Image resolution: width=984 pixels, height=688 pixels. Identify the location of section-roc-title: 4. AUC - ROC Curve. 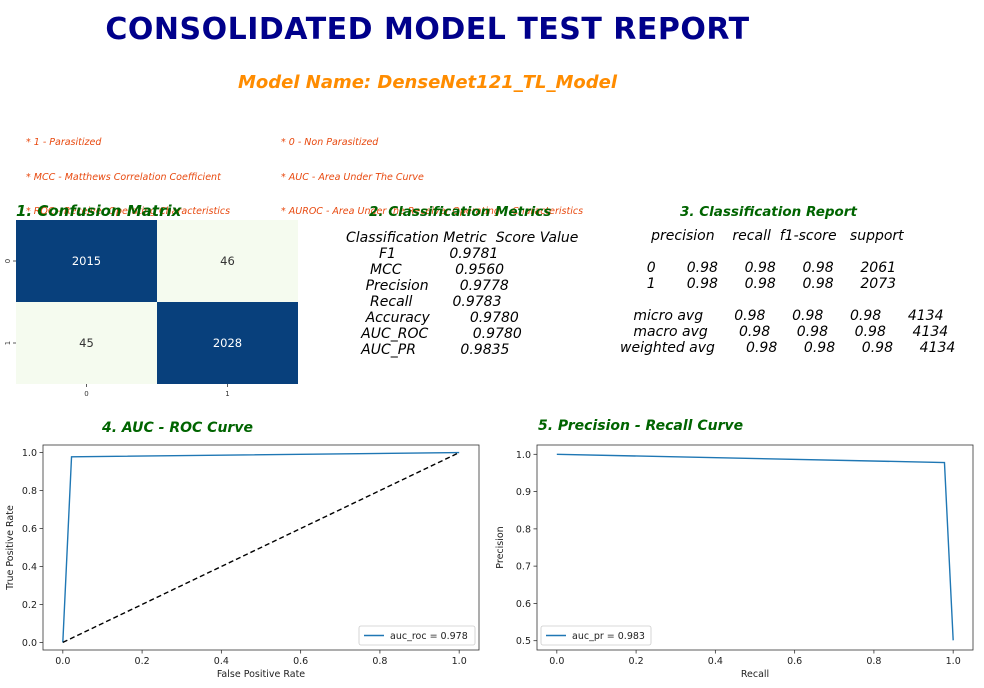
(177, 428).